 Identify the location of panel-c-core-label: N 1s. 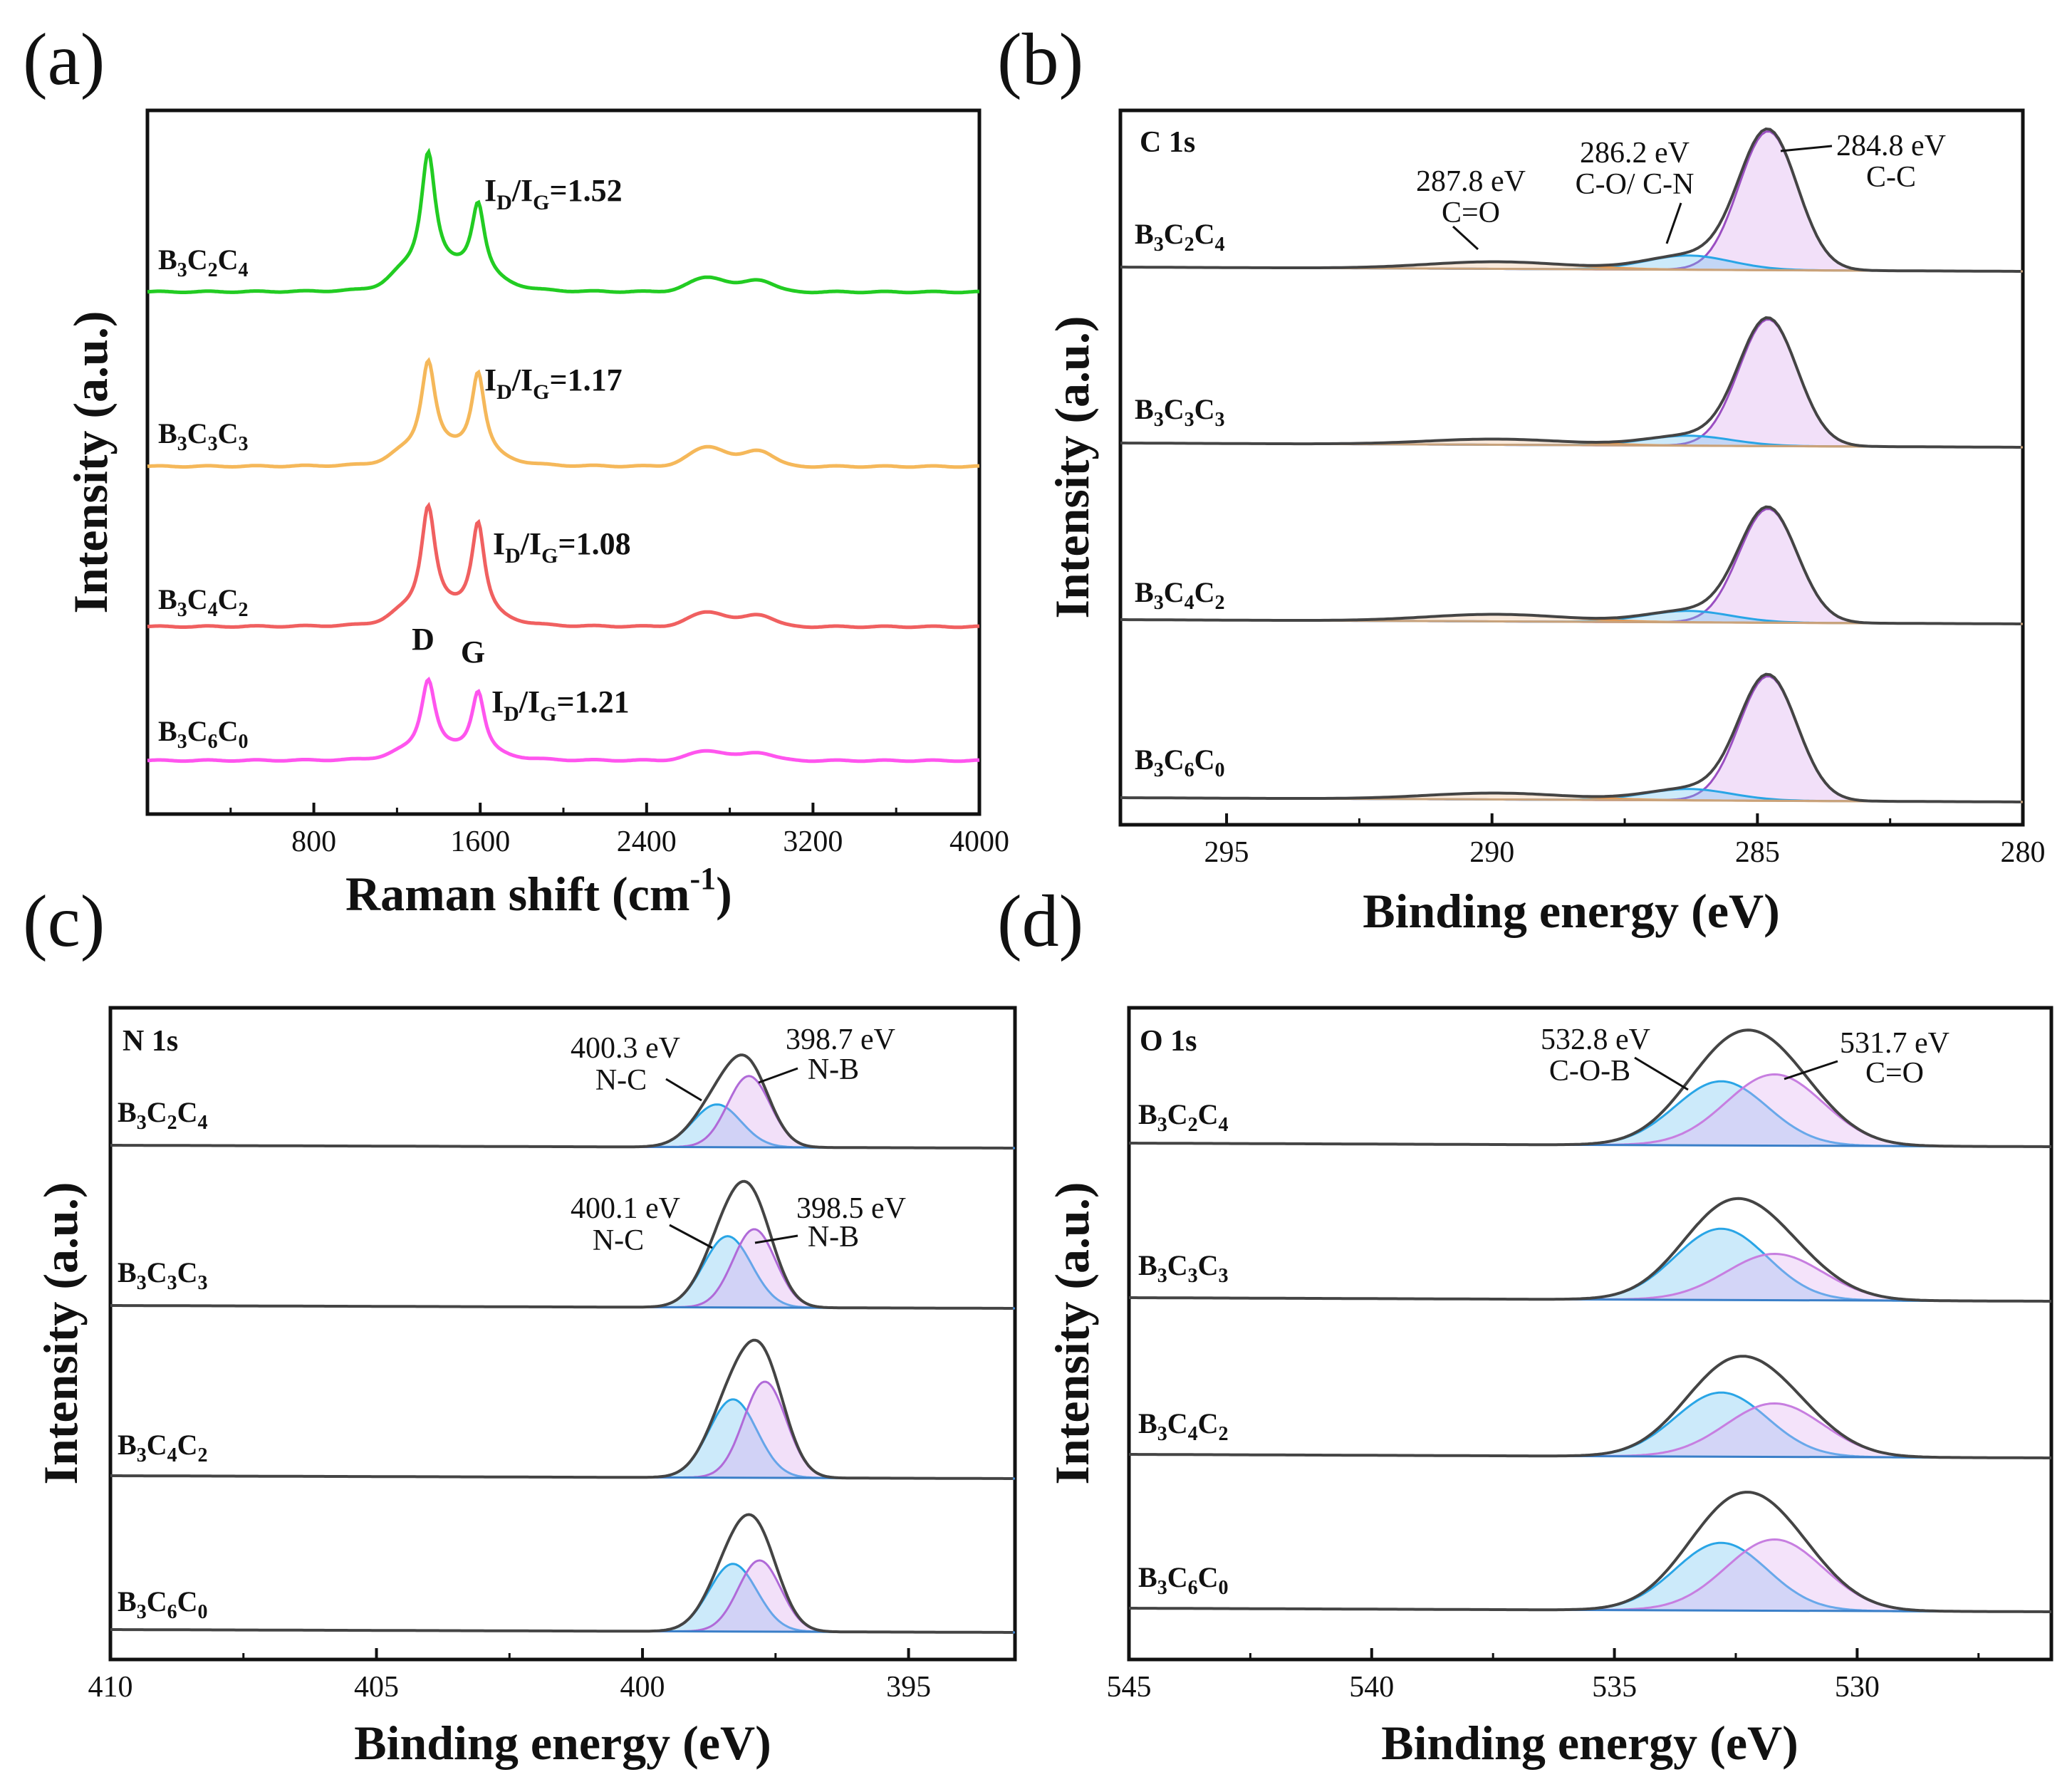
(151, 1041).